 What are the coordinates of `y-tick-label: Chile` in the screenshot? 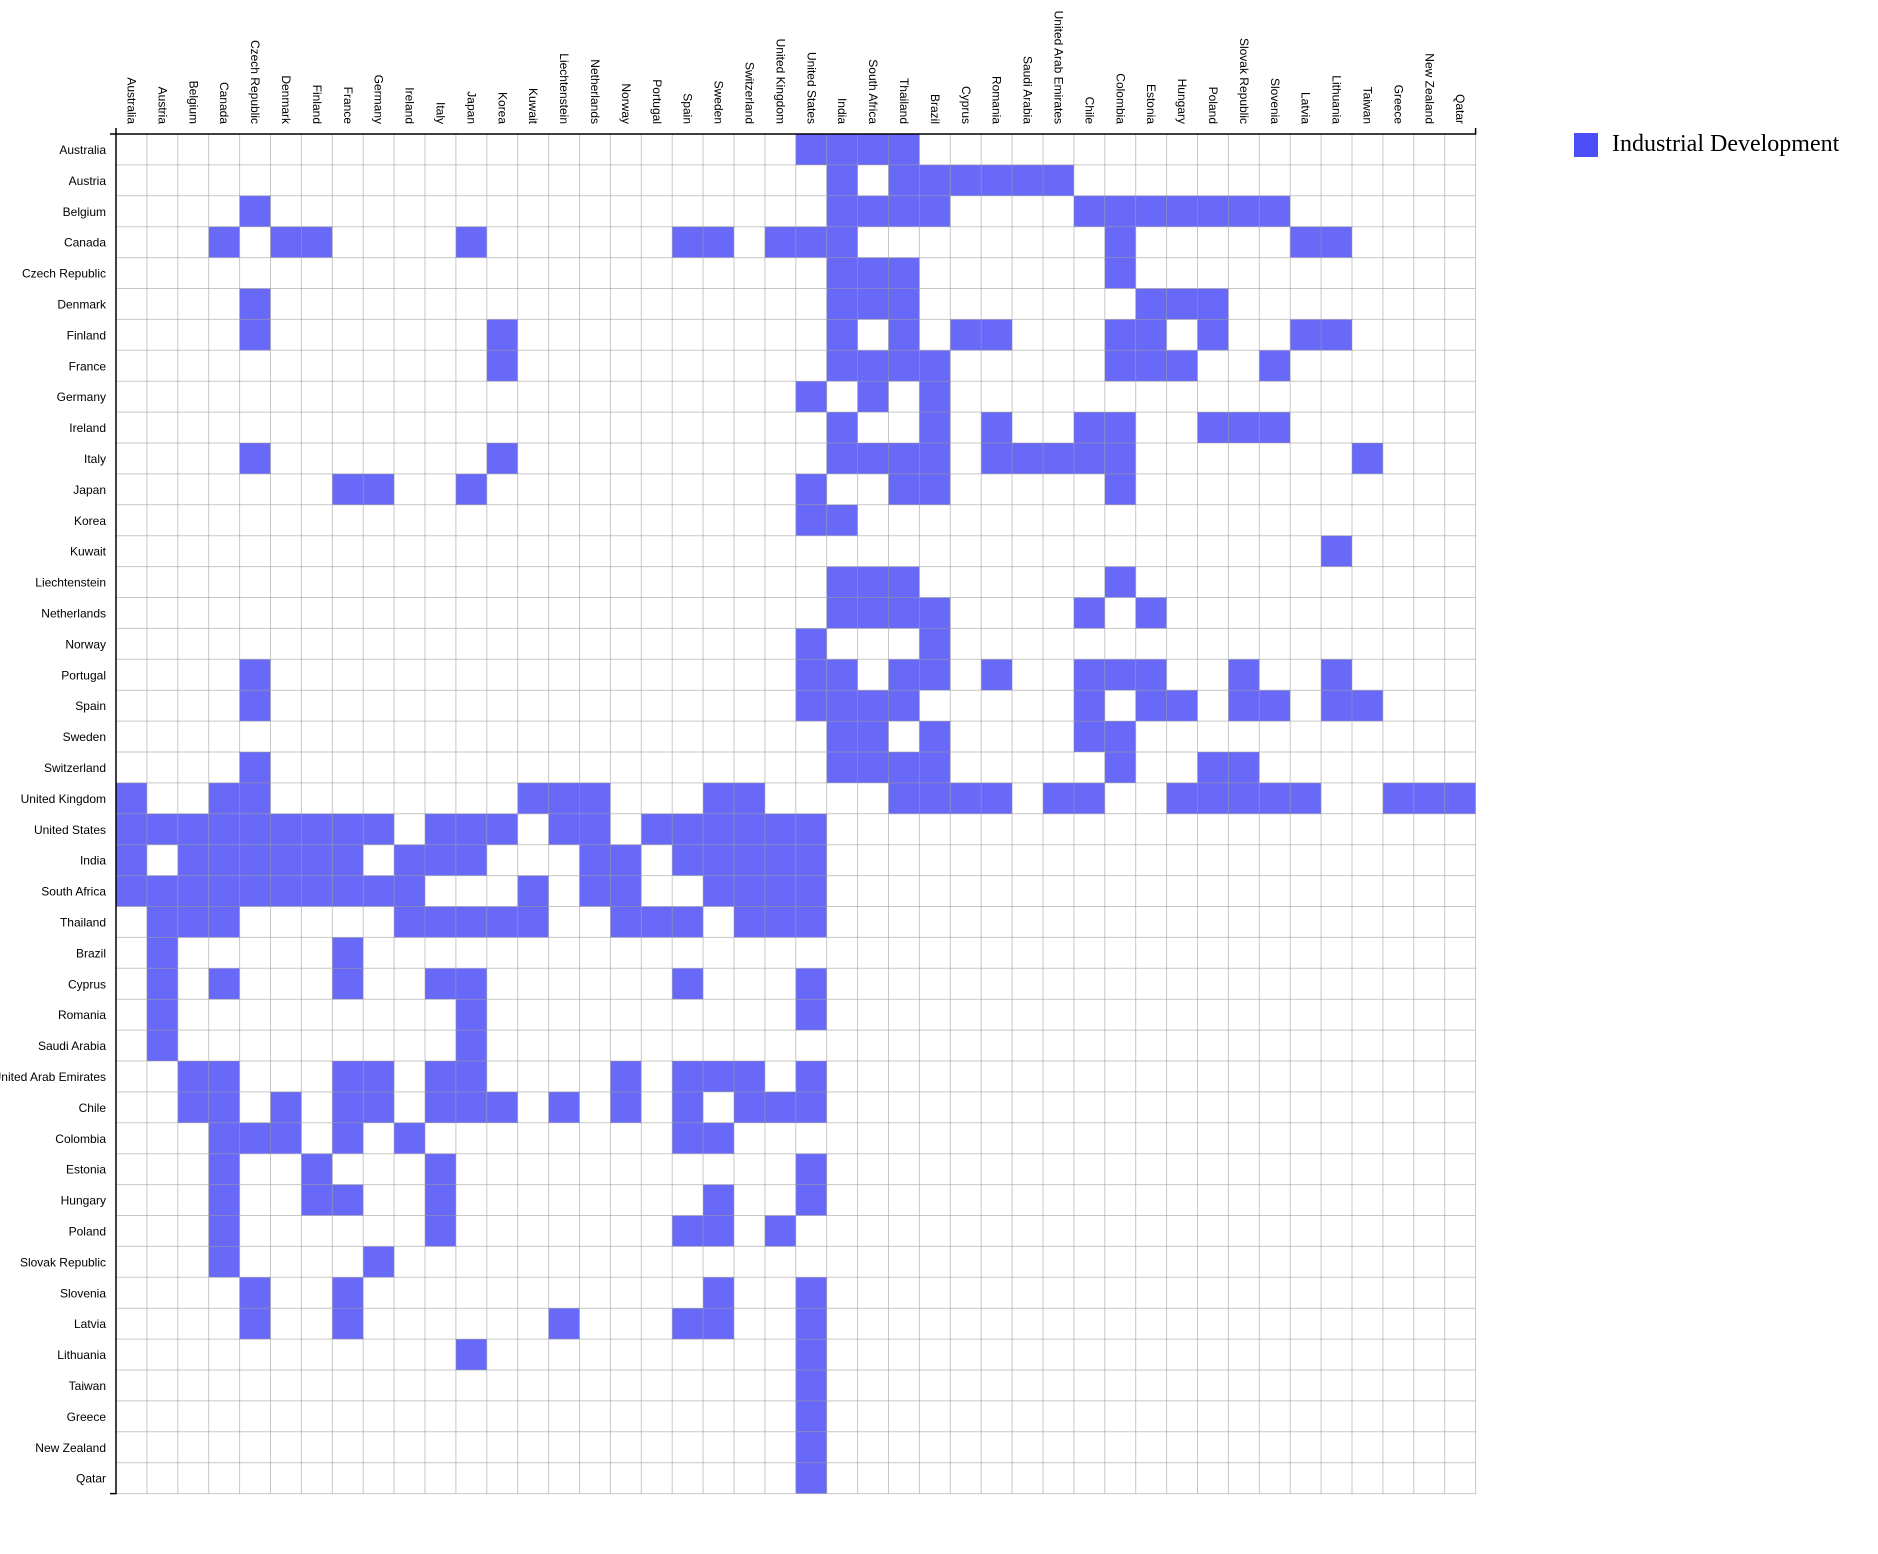 It's located at (93, 1108).